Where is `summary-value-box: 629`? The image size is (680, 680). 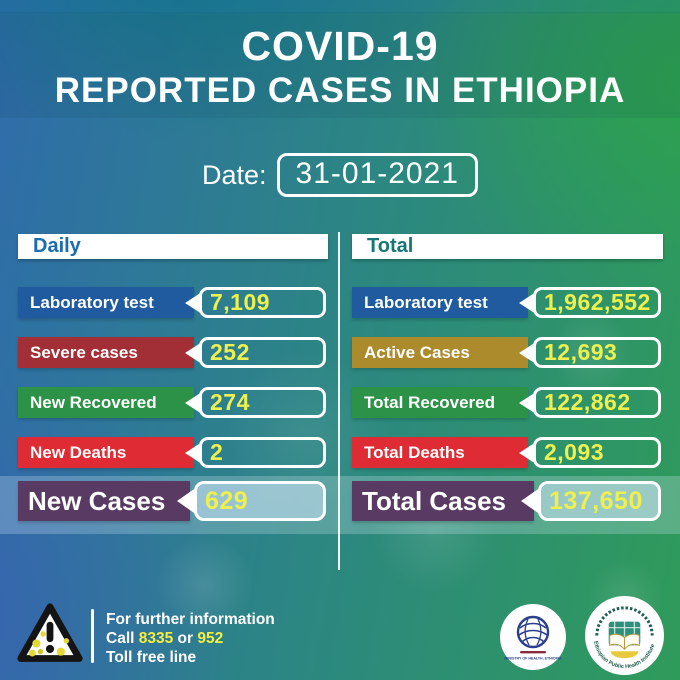 summary-value-box: 629 is located at coordinates (251, 501).